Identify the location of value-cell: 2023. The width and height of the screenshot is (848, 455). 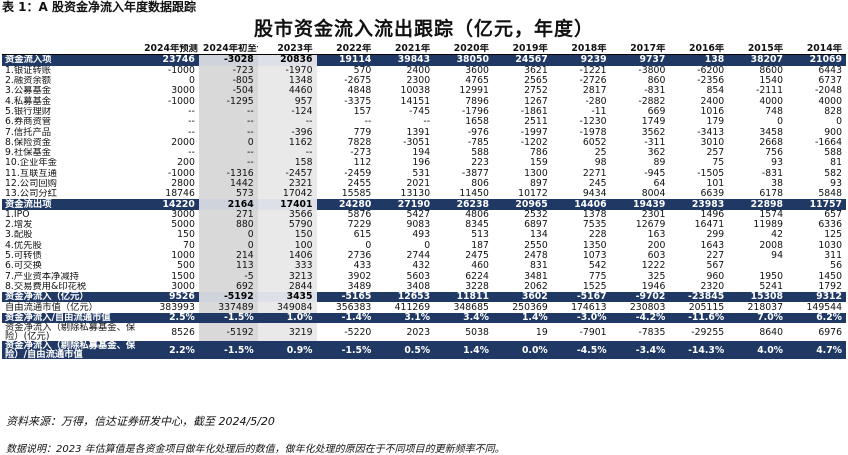
(418, 332).